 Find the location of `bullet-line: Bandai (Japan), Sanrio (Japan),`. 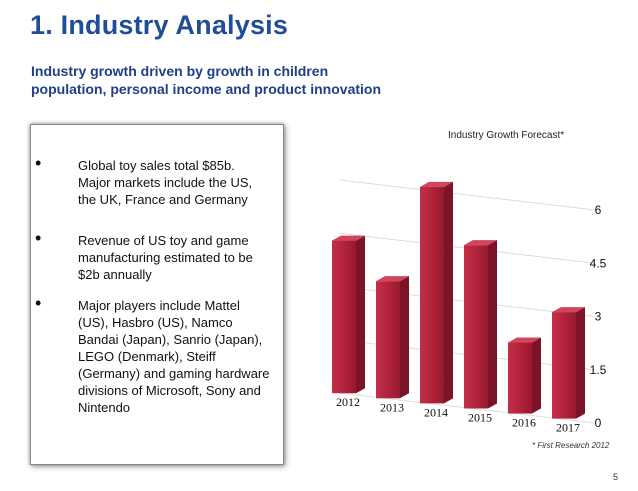

bullet-line: Bandai (Japan), Sanrio (Japan), is located at coordinates (170, 339).